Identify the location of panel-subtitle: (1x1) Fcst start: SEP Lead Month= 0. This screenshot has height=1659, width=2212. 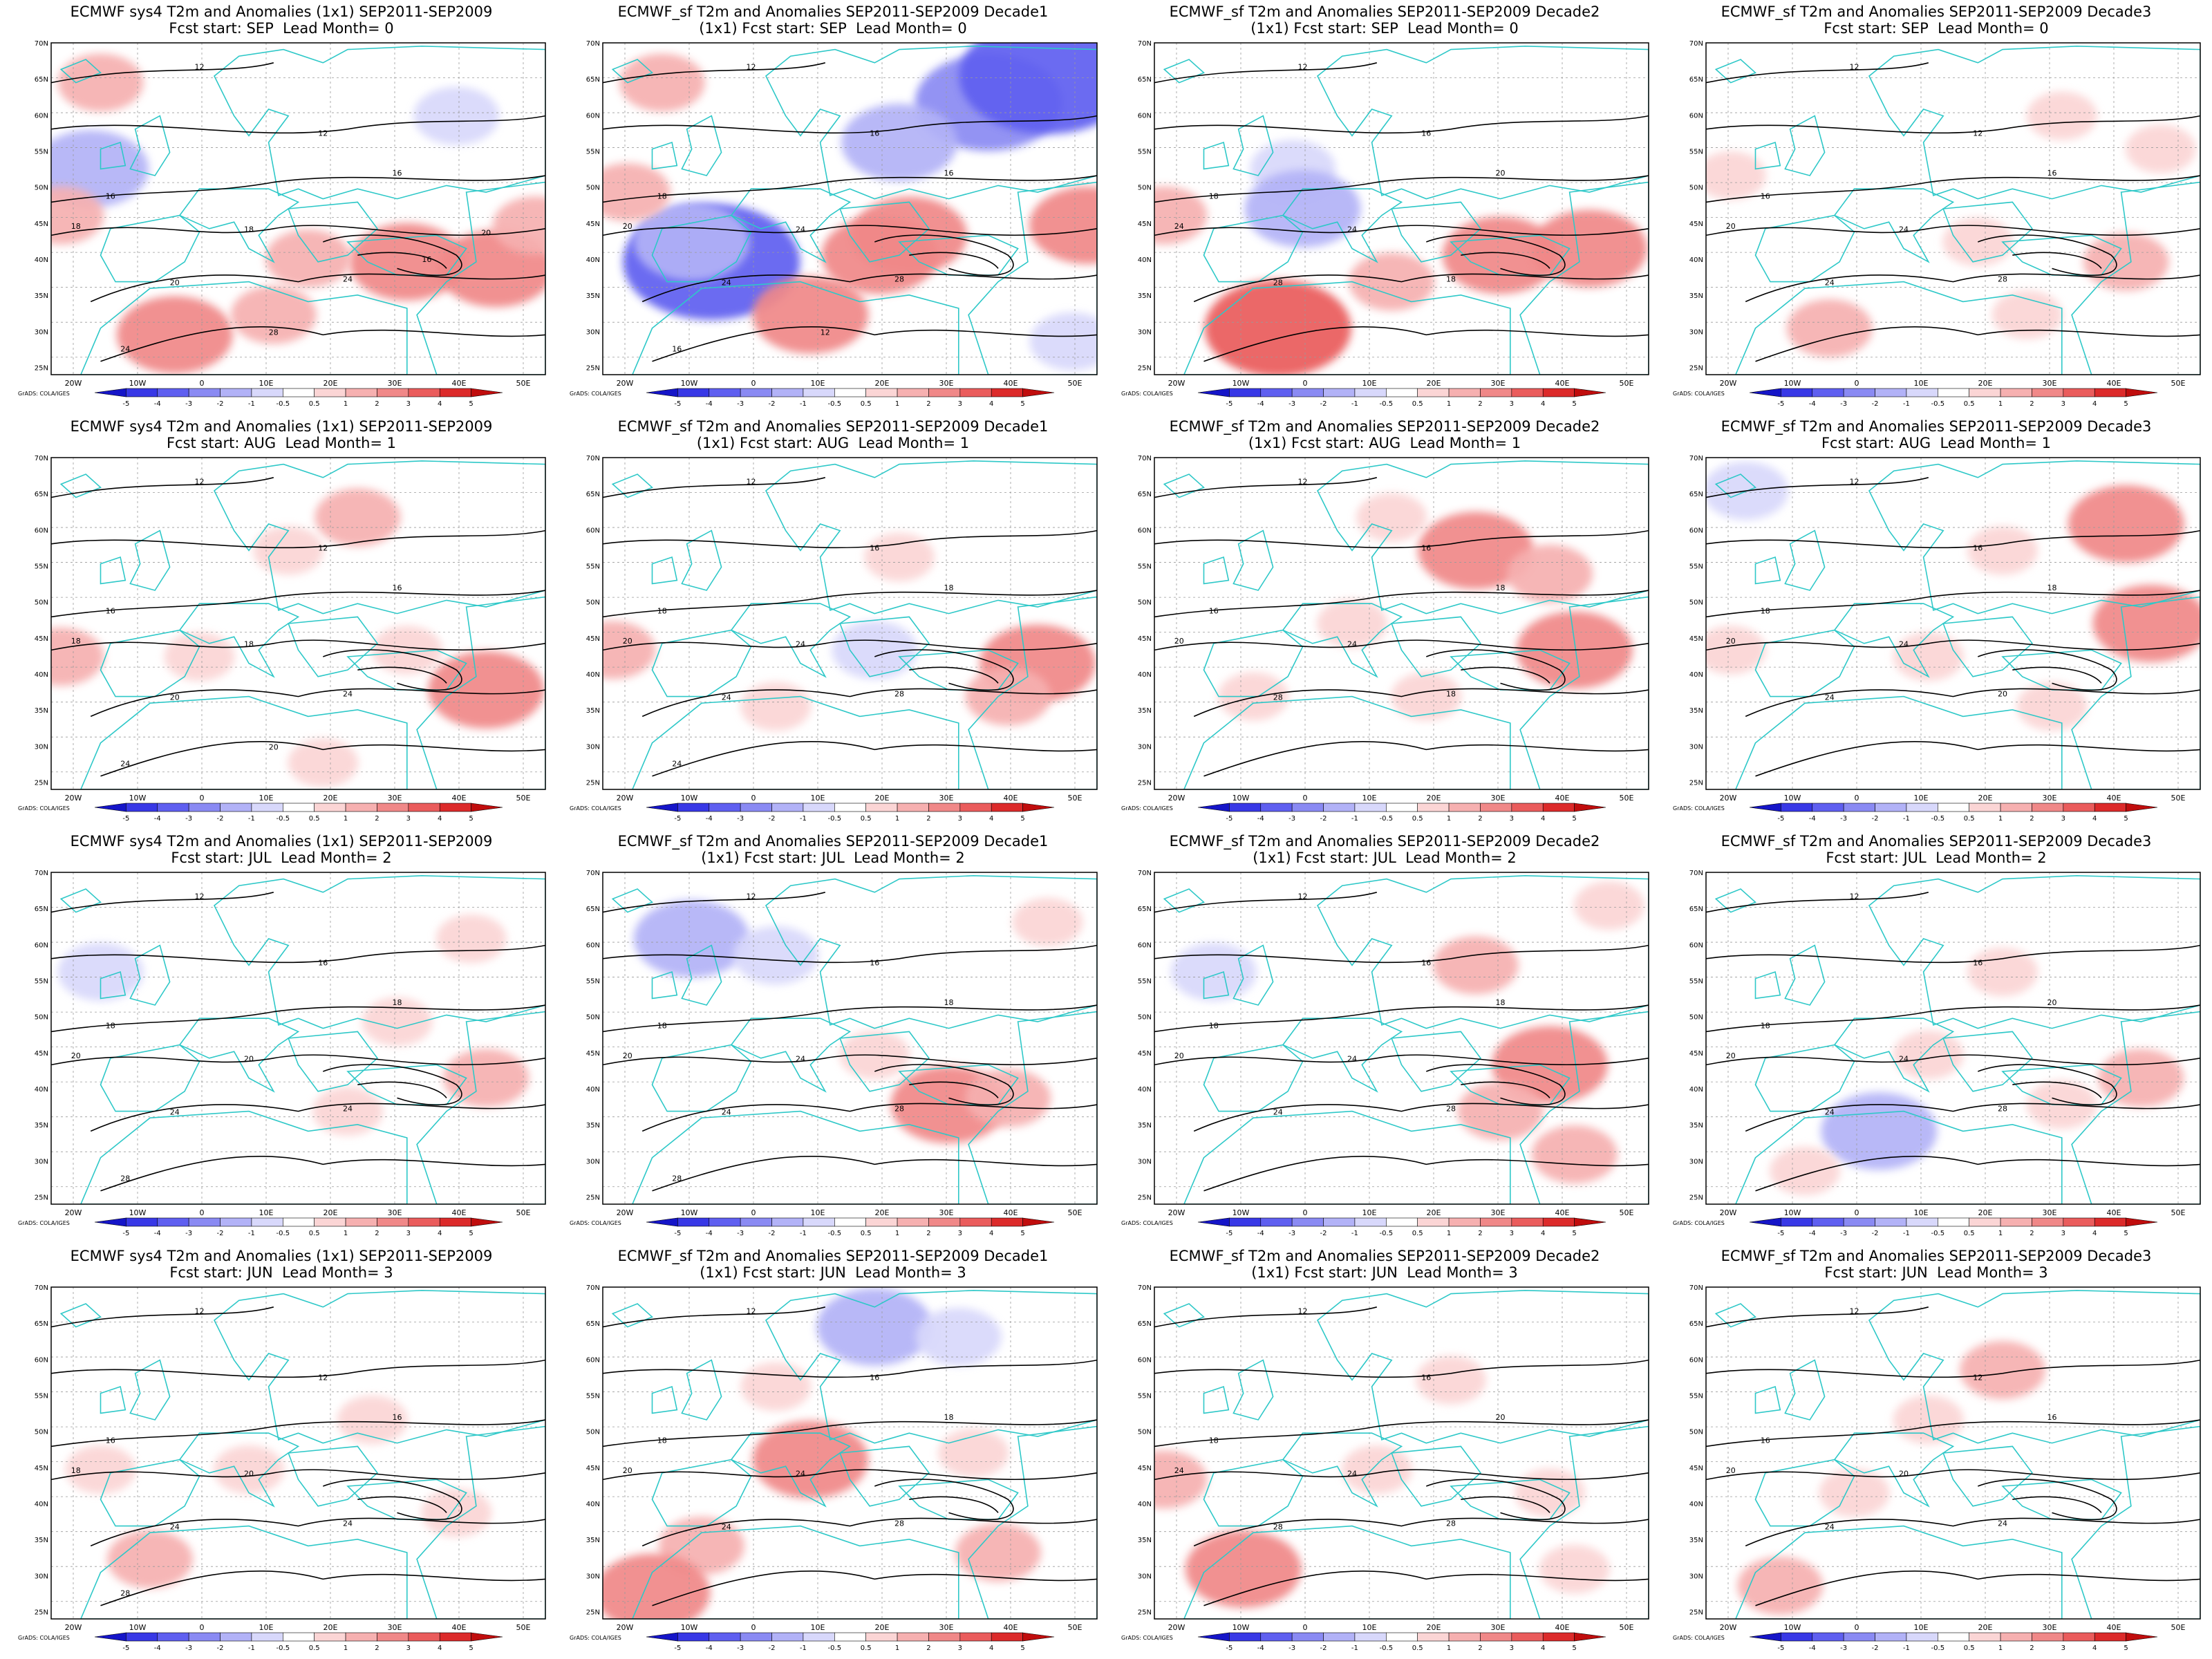
(1384, 29).